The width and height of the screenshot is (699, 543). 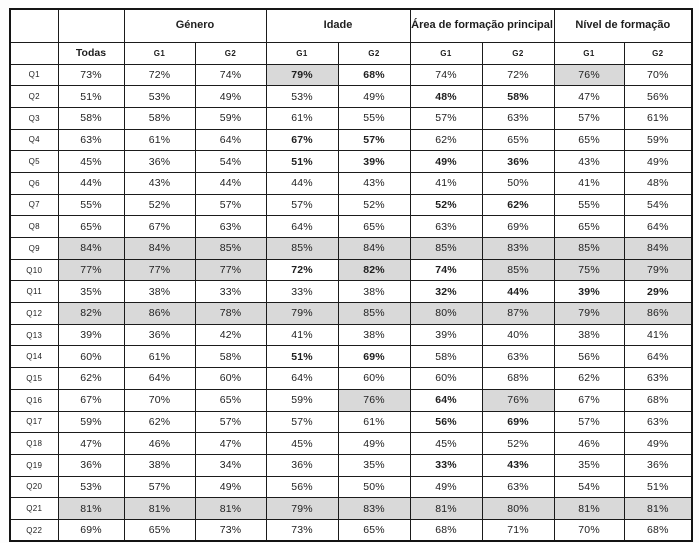 I want to click on row-label: Q18, so click(x=34, y=443).